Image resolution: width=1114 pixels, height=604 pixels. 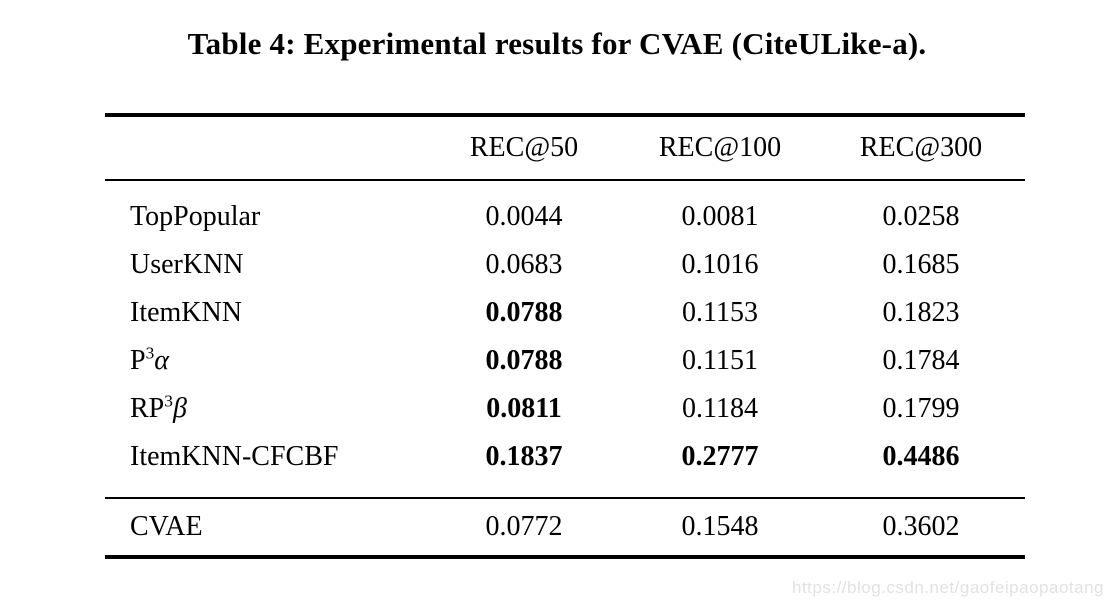 What do you see at coordinates (524, 264) in the screenshot?
I see `metric-value: 0.0683` at bounding box center [524, 264].